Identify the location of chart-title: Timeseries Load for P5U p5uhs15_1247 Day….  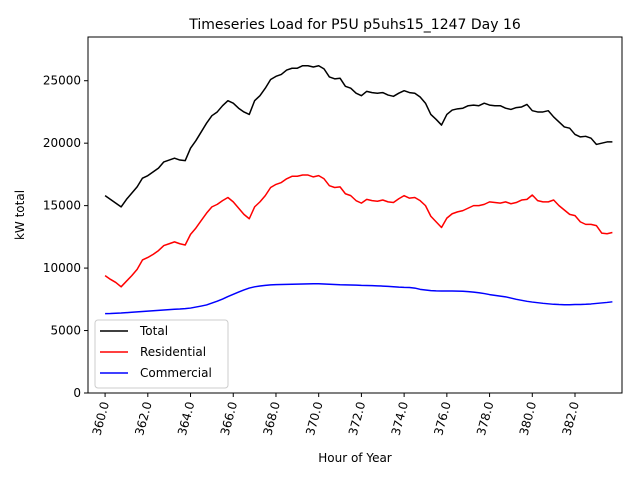
(354, 25).